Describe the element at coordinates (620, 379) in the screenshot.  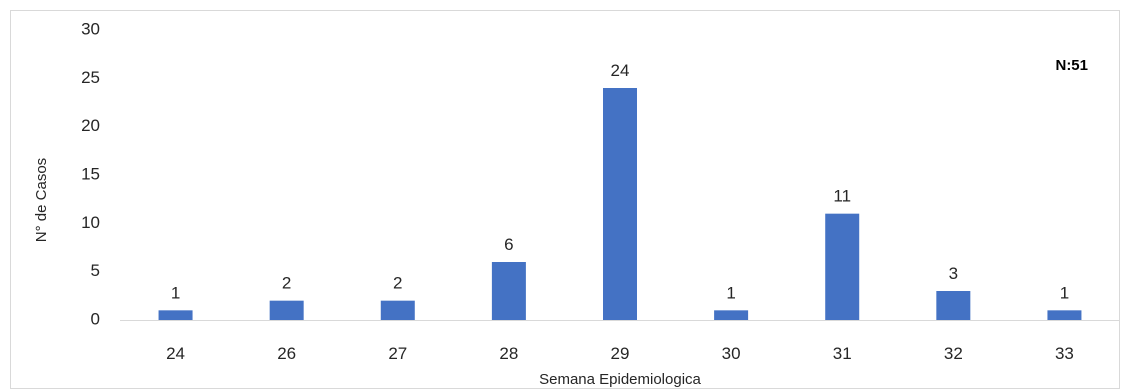
I see `x-axis-title: Semana Epidemiologica` at that location.